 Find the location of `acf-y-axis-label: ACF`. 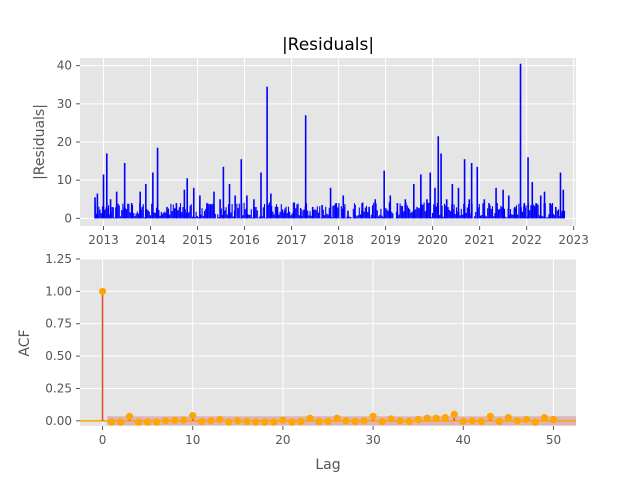

acf-y-axis-label: ACF is located at coordinates (25, 342).